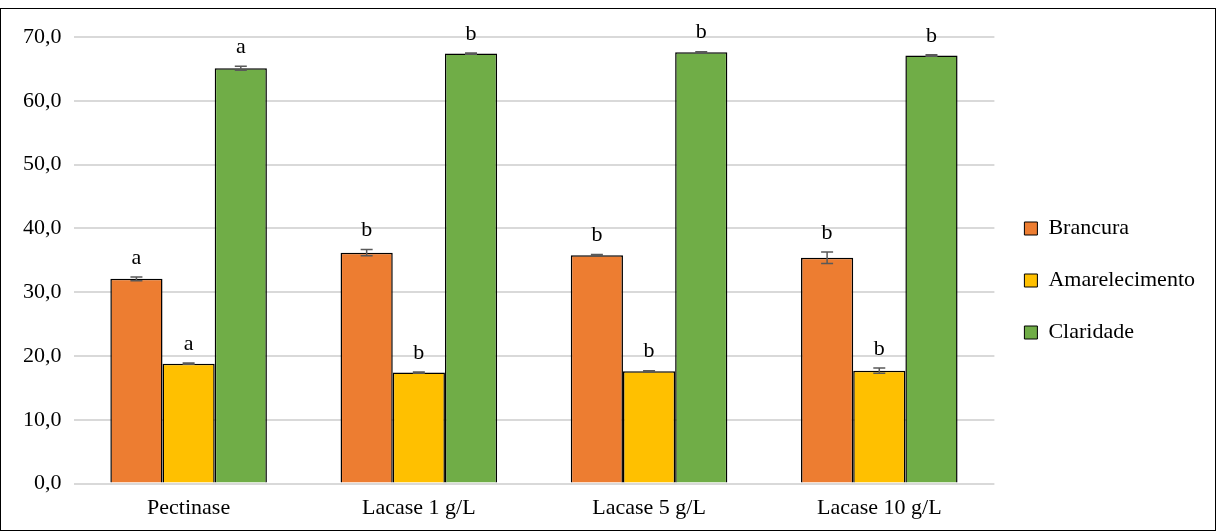 This screenshot has width=1216, height=531. Describe the element at coordinates (42, 163) in the screenshot. I see `y-tick-label: 50,0` at that location.